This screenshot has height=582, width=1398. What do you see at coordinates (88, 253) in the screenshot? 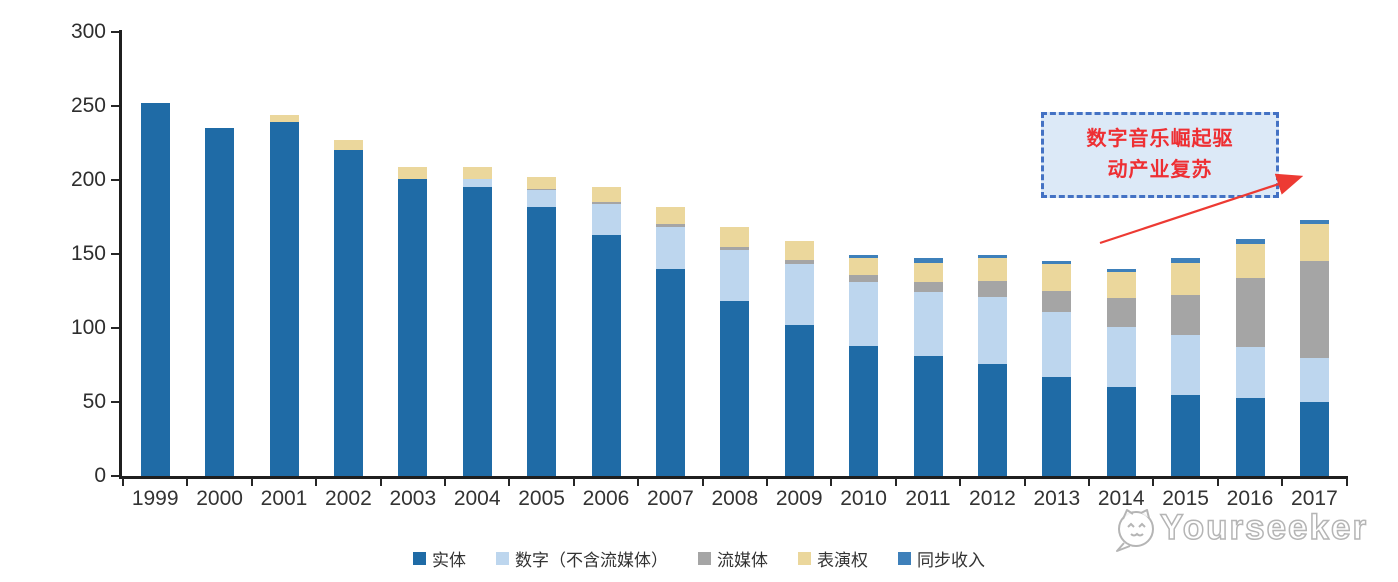
I see `y-axis-tick-label: 150` at bounding box center [88, 253].